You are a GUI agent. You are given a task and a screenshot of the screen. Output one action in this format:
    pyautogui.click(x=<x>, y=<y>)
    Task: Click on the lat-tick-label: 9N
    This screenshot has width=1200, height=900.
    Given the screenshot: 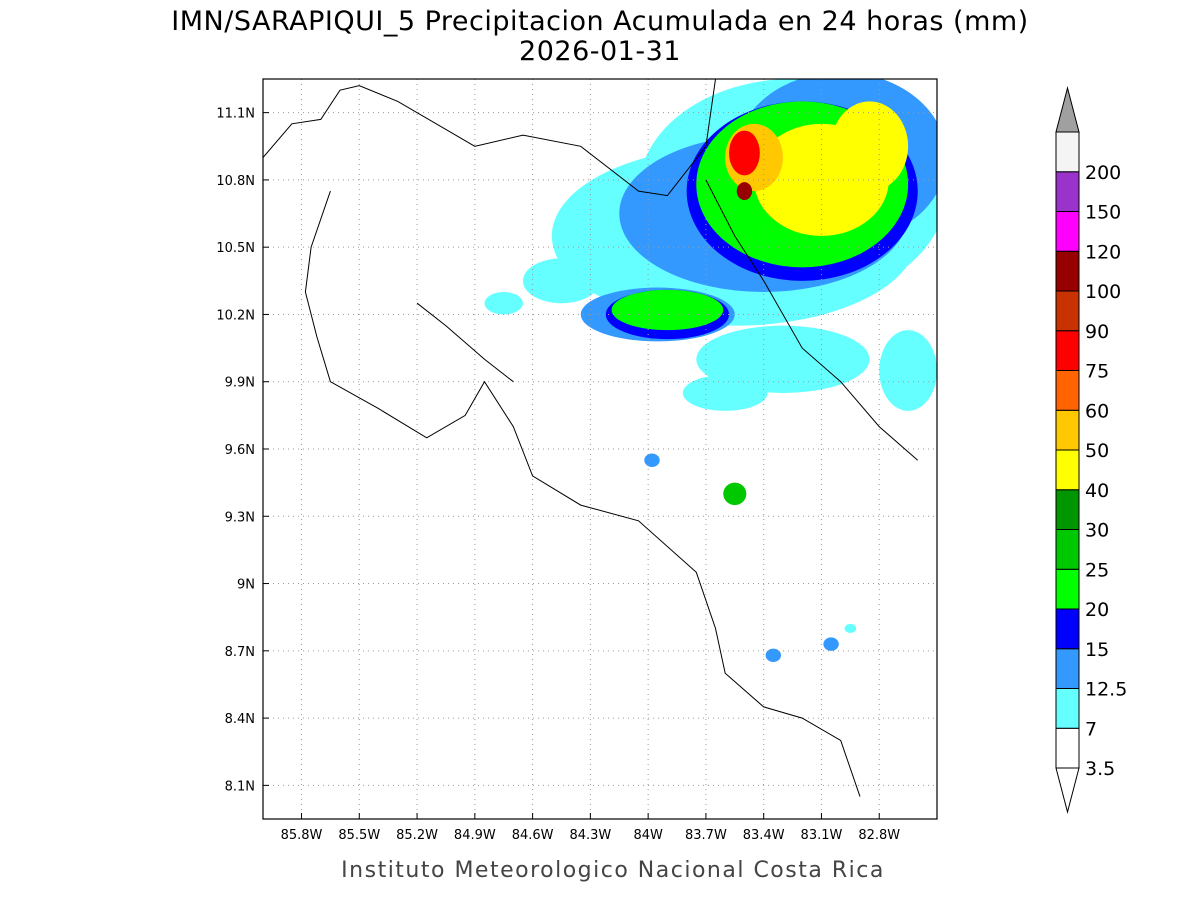 What is the action you would take?
    pyautogui.click(x=246, y=585)
    